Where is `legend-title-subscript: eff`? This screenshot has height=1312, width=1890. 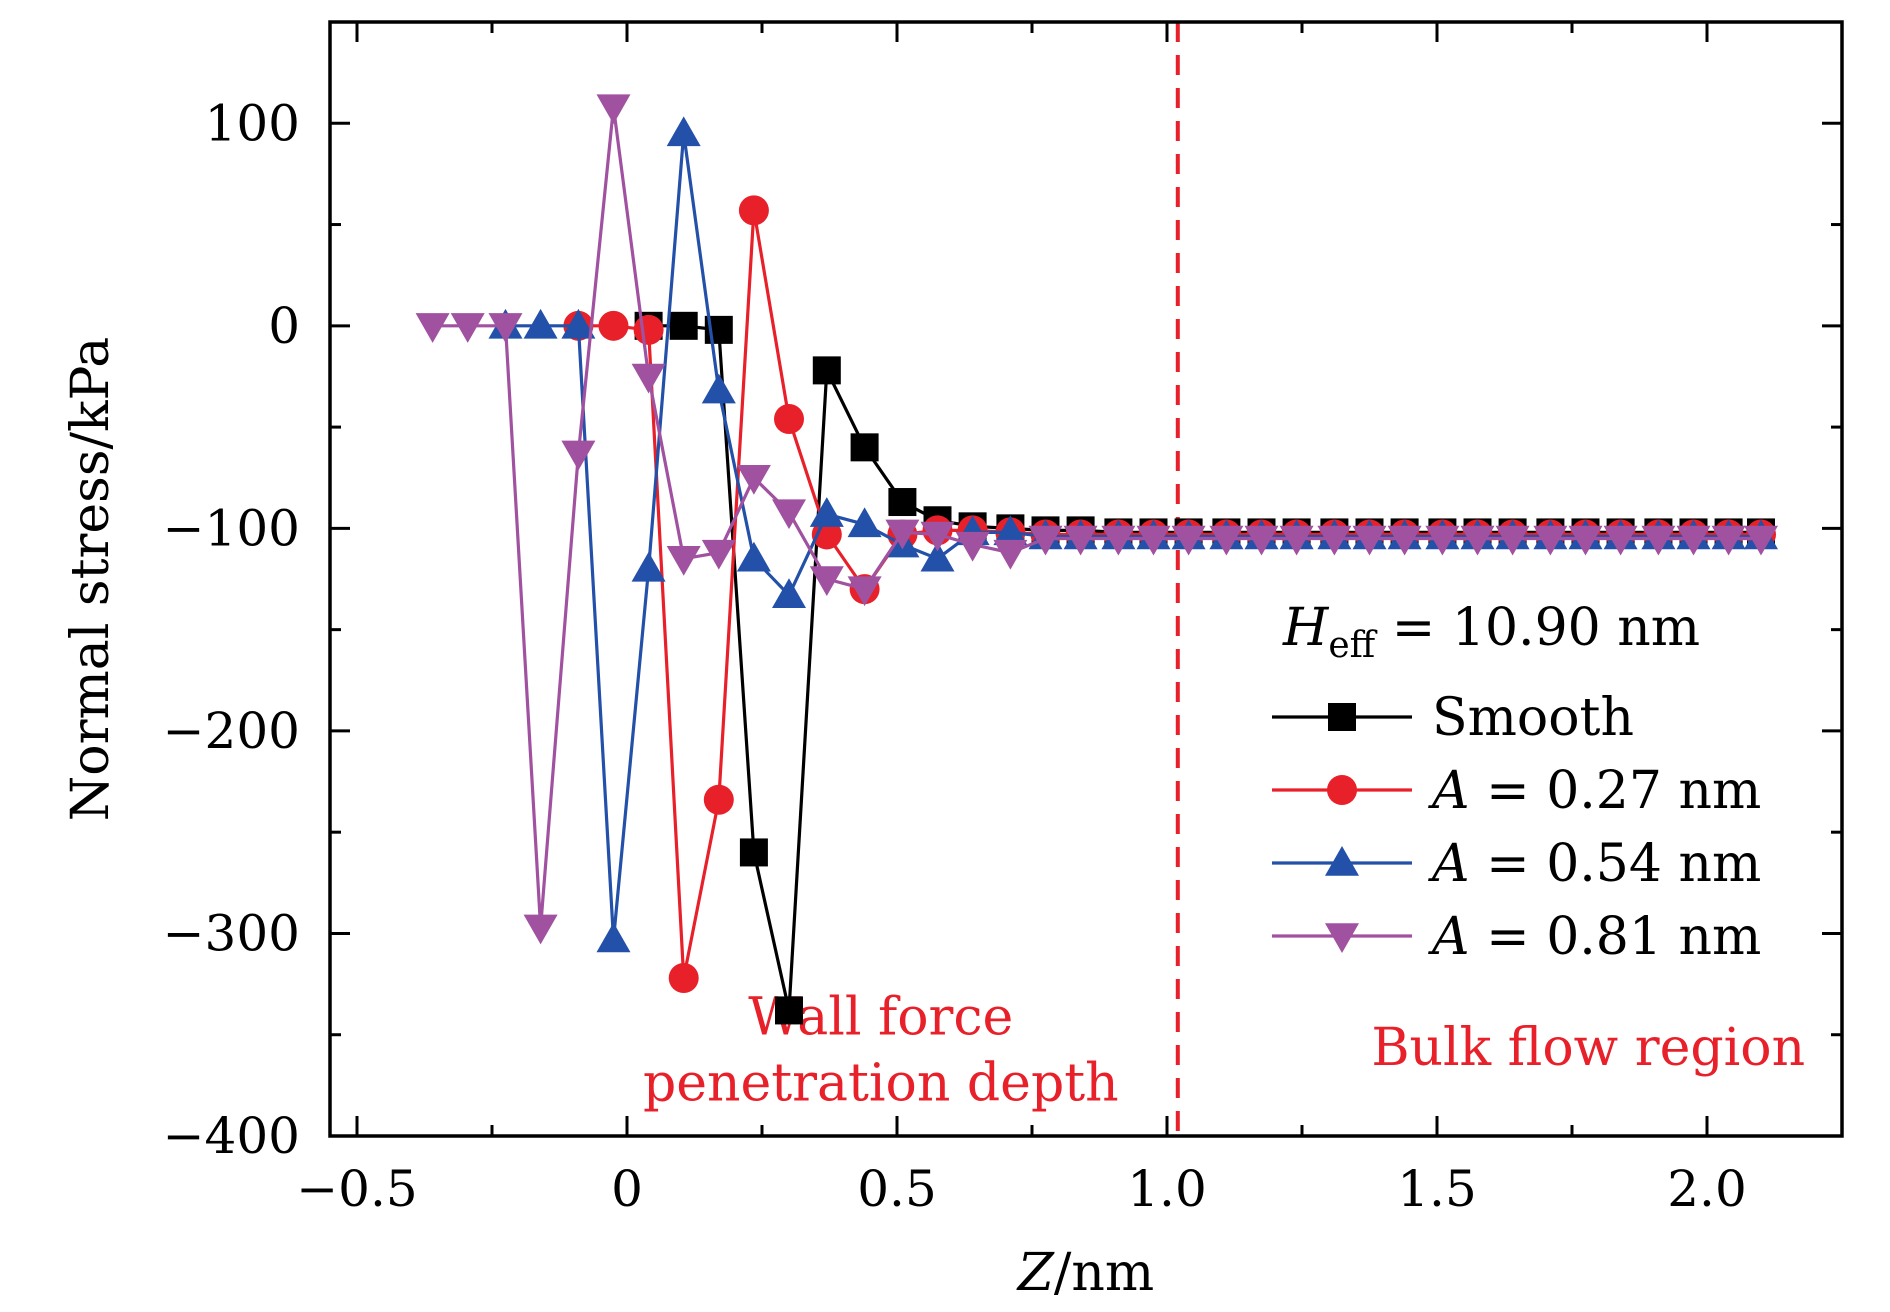
legend-title-subscript: eff is located at coordinates (1352, 645).